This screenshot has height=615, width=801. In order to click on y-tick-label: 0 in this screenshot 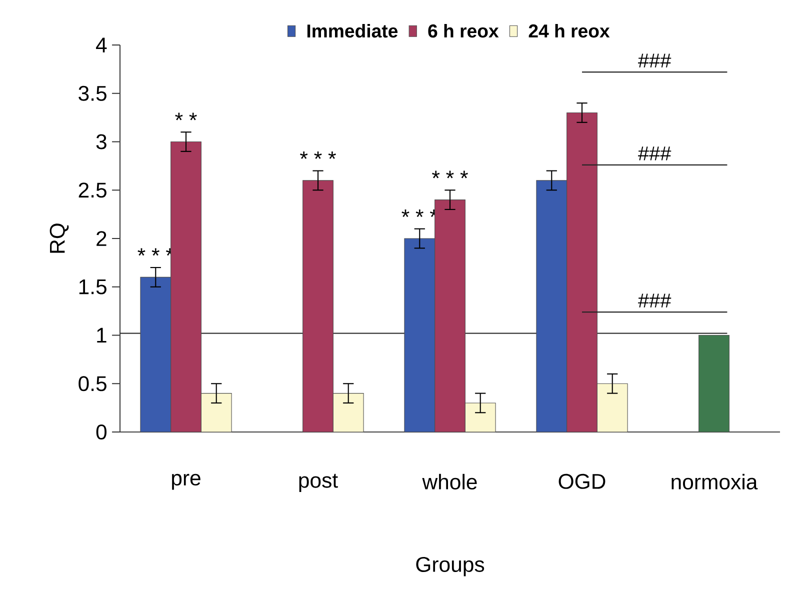, I will do `click(101, 432)`.